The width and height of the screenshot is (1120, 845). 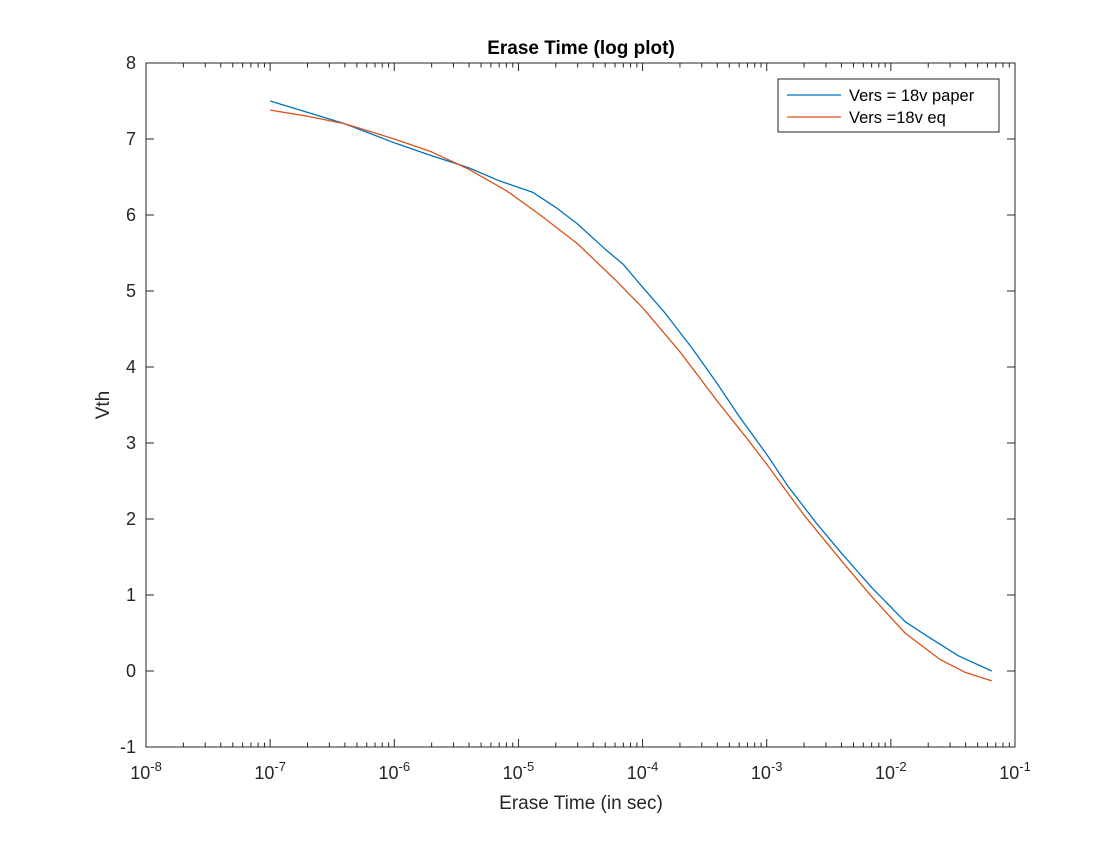 What do you see at coordinates (1015, 771) in the screenshot?
I see `x-tick-label: 10⁻¹` at bounding box center [1015, 771].